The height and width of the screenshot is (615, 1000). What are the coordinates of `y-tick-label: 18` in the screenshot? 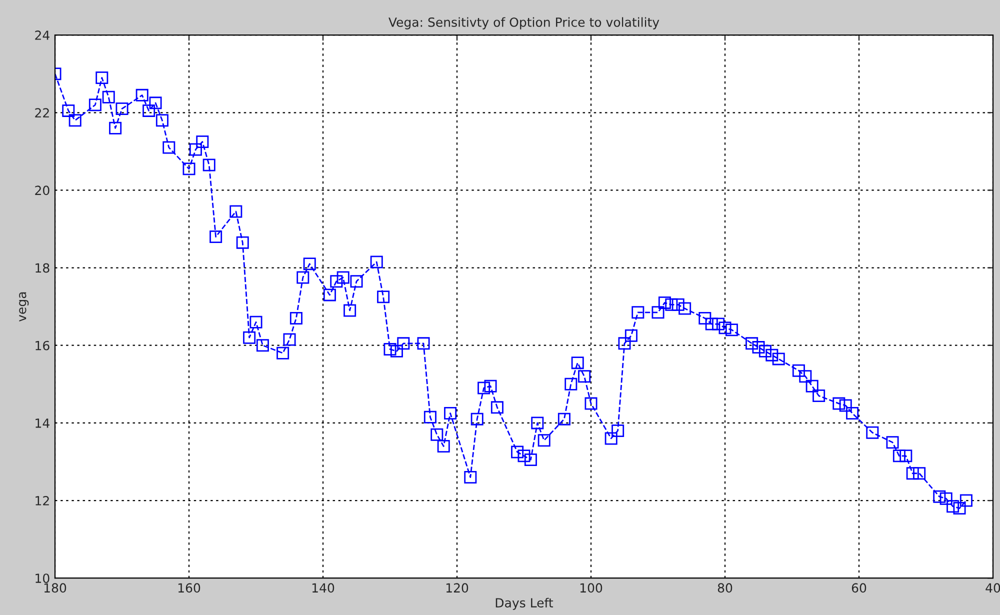 It's located at (43, 268).